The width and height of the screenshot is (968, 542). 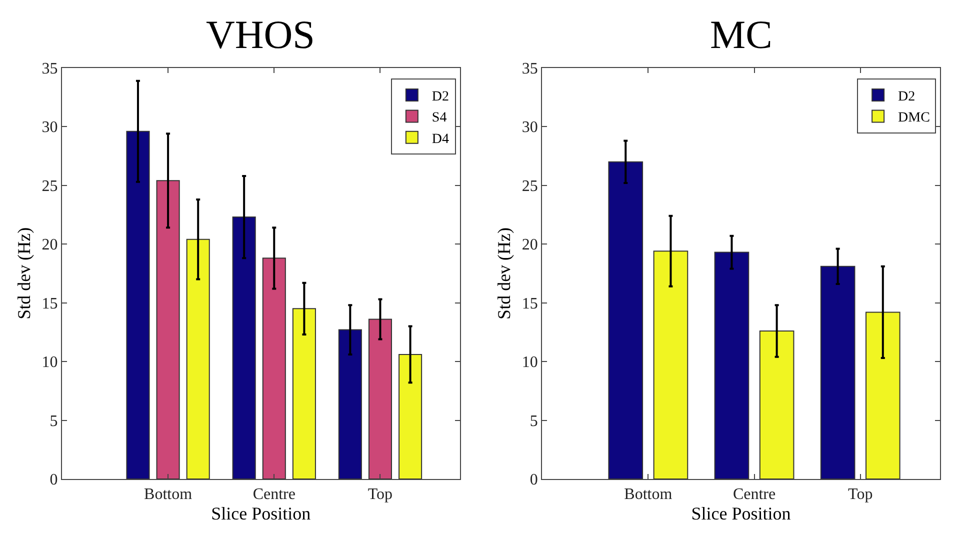 What do you see at coordinates (441, 139) in the screenshot?
I see `legend-label: D4` at bounding box center [441, 139].